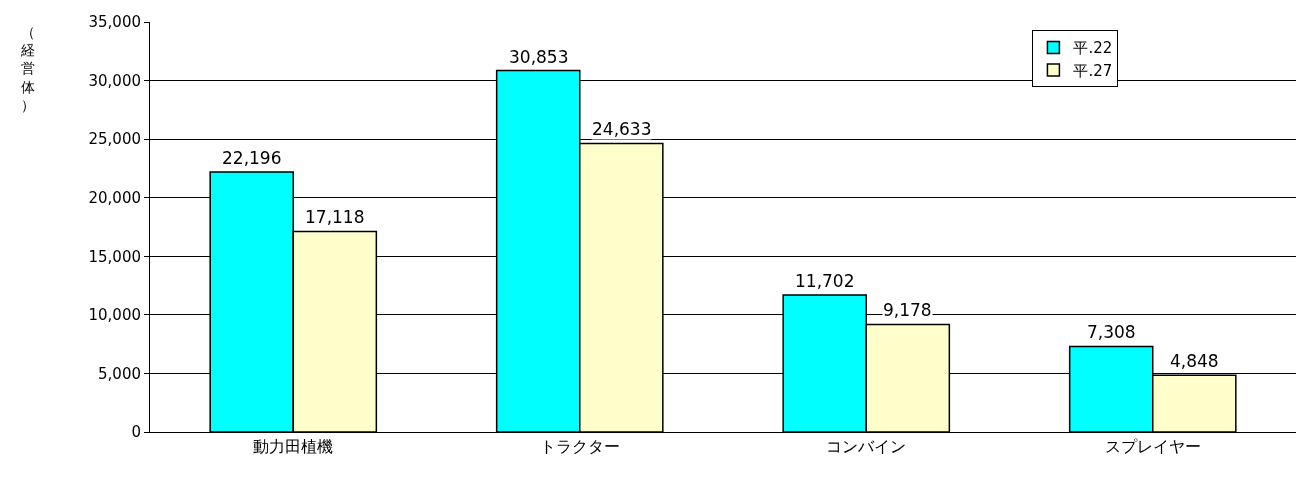  Describe the element at coordinates (622, 129) in the screenshot. I see `data-label: 24,633` at that location.